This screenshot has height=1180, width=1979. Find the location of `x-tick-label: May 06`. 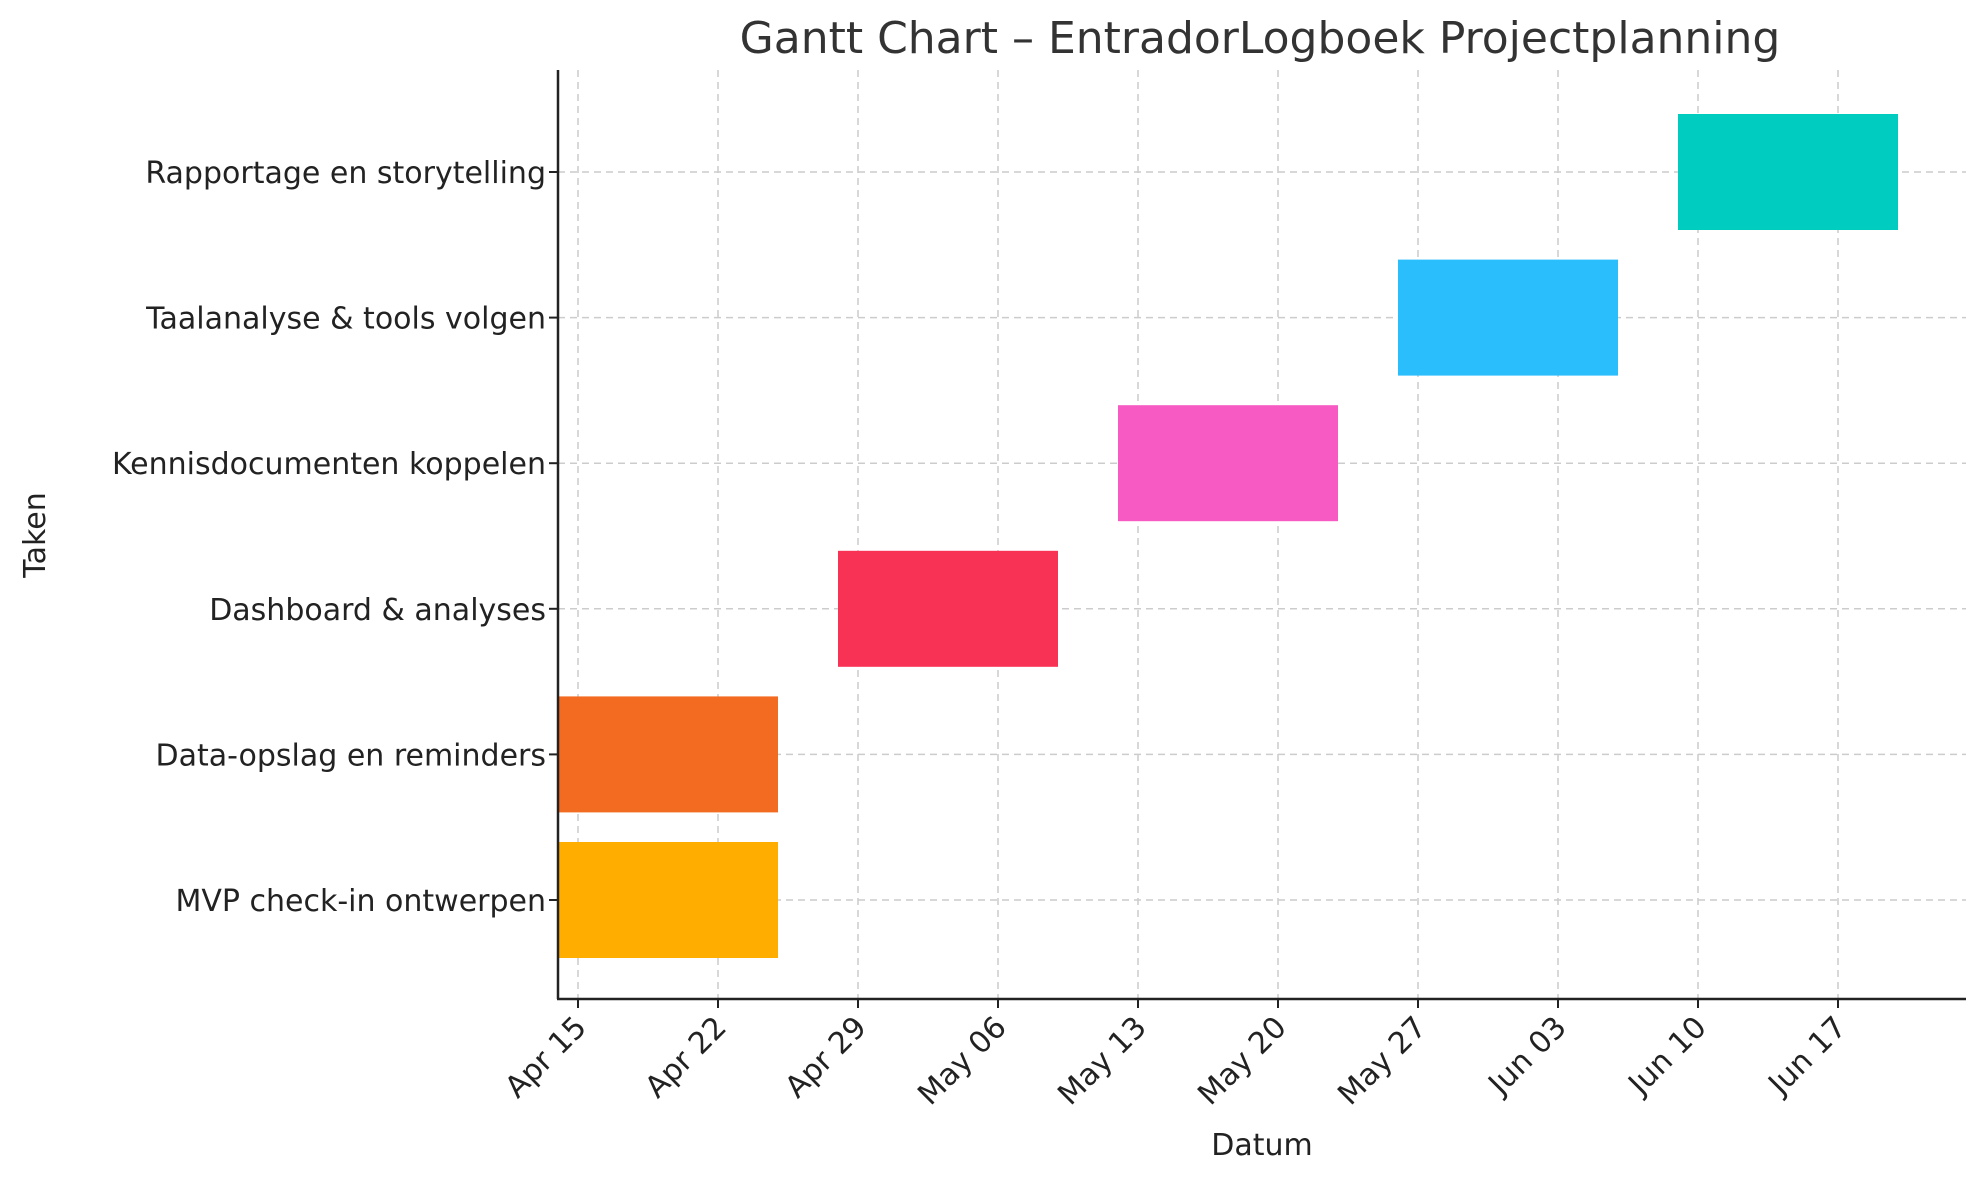

x-tick-label: May 06 is located at coordinates (962, 1061).